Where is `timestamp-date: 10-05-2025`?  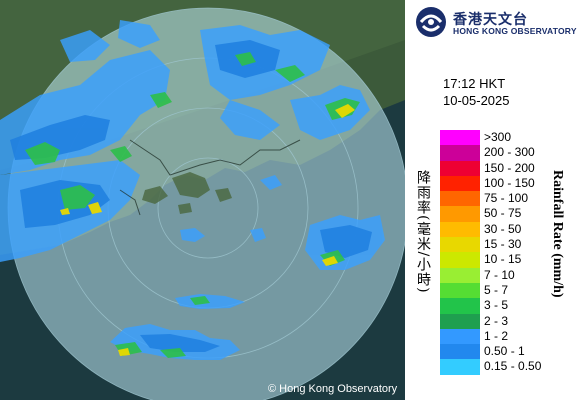 timestamp-date: 10-05-2025 is located at coordinates (476, 100).